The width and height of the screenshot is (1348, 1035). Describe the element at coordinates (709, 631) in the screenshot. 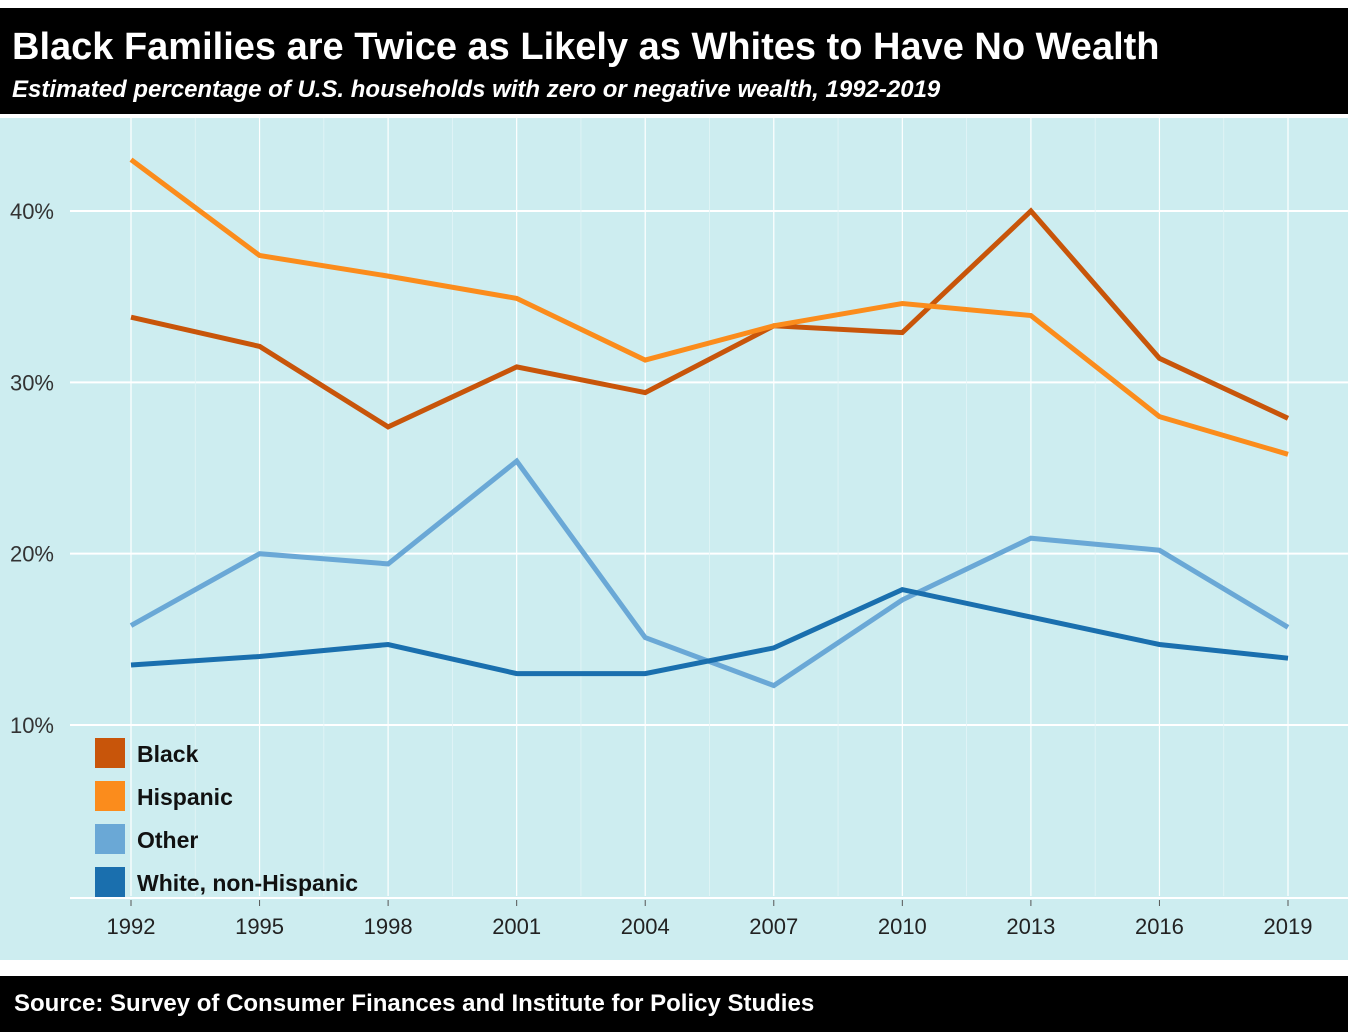

I see `series-line-white-non-hispanic` at that location.